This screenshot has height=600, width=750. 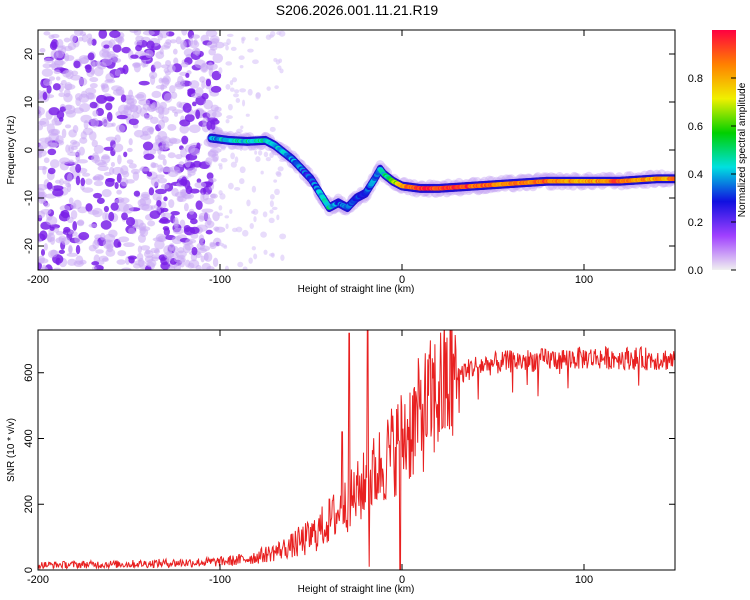 What do you see at coordinates (695, 223) in the screenshot?
I see `colorbar-tick-label: 0.2` at bounding box center [695, 223].